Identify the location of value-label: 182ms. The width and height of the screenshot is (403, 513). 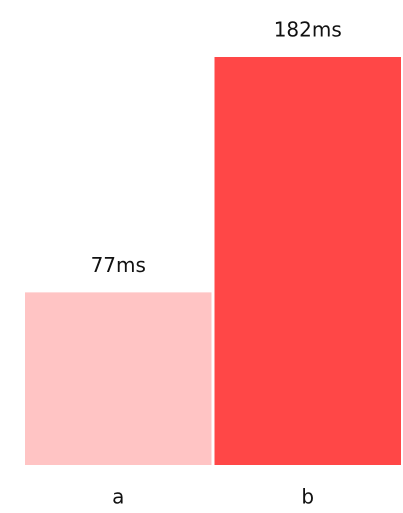
(308, 30).